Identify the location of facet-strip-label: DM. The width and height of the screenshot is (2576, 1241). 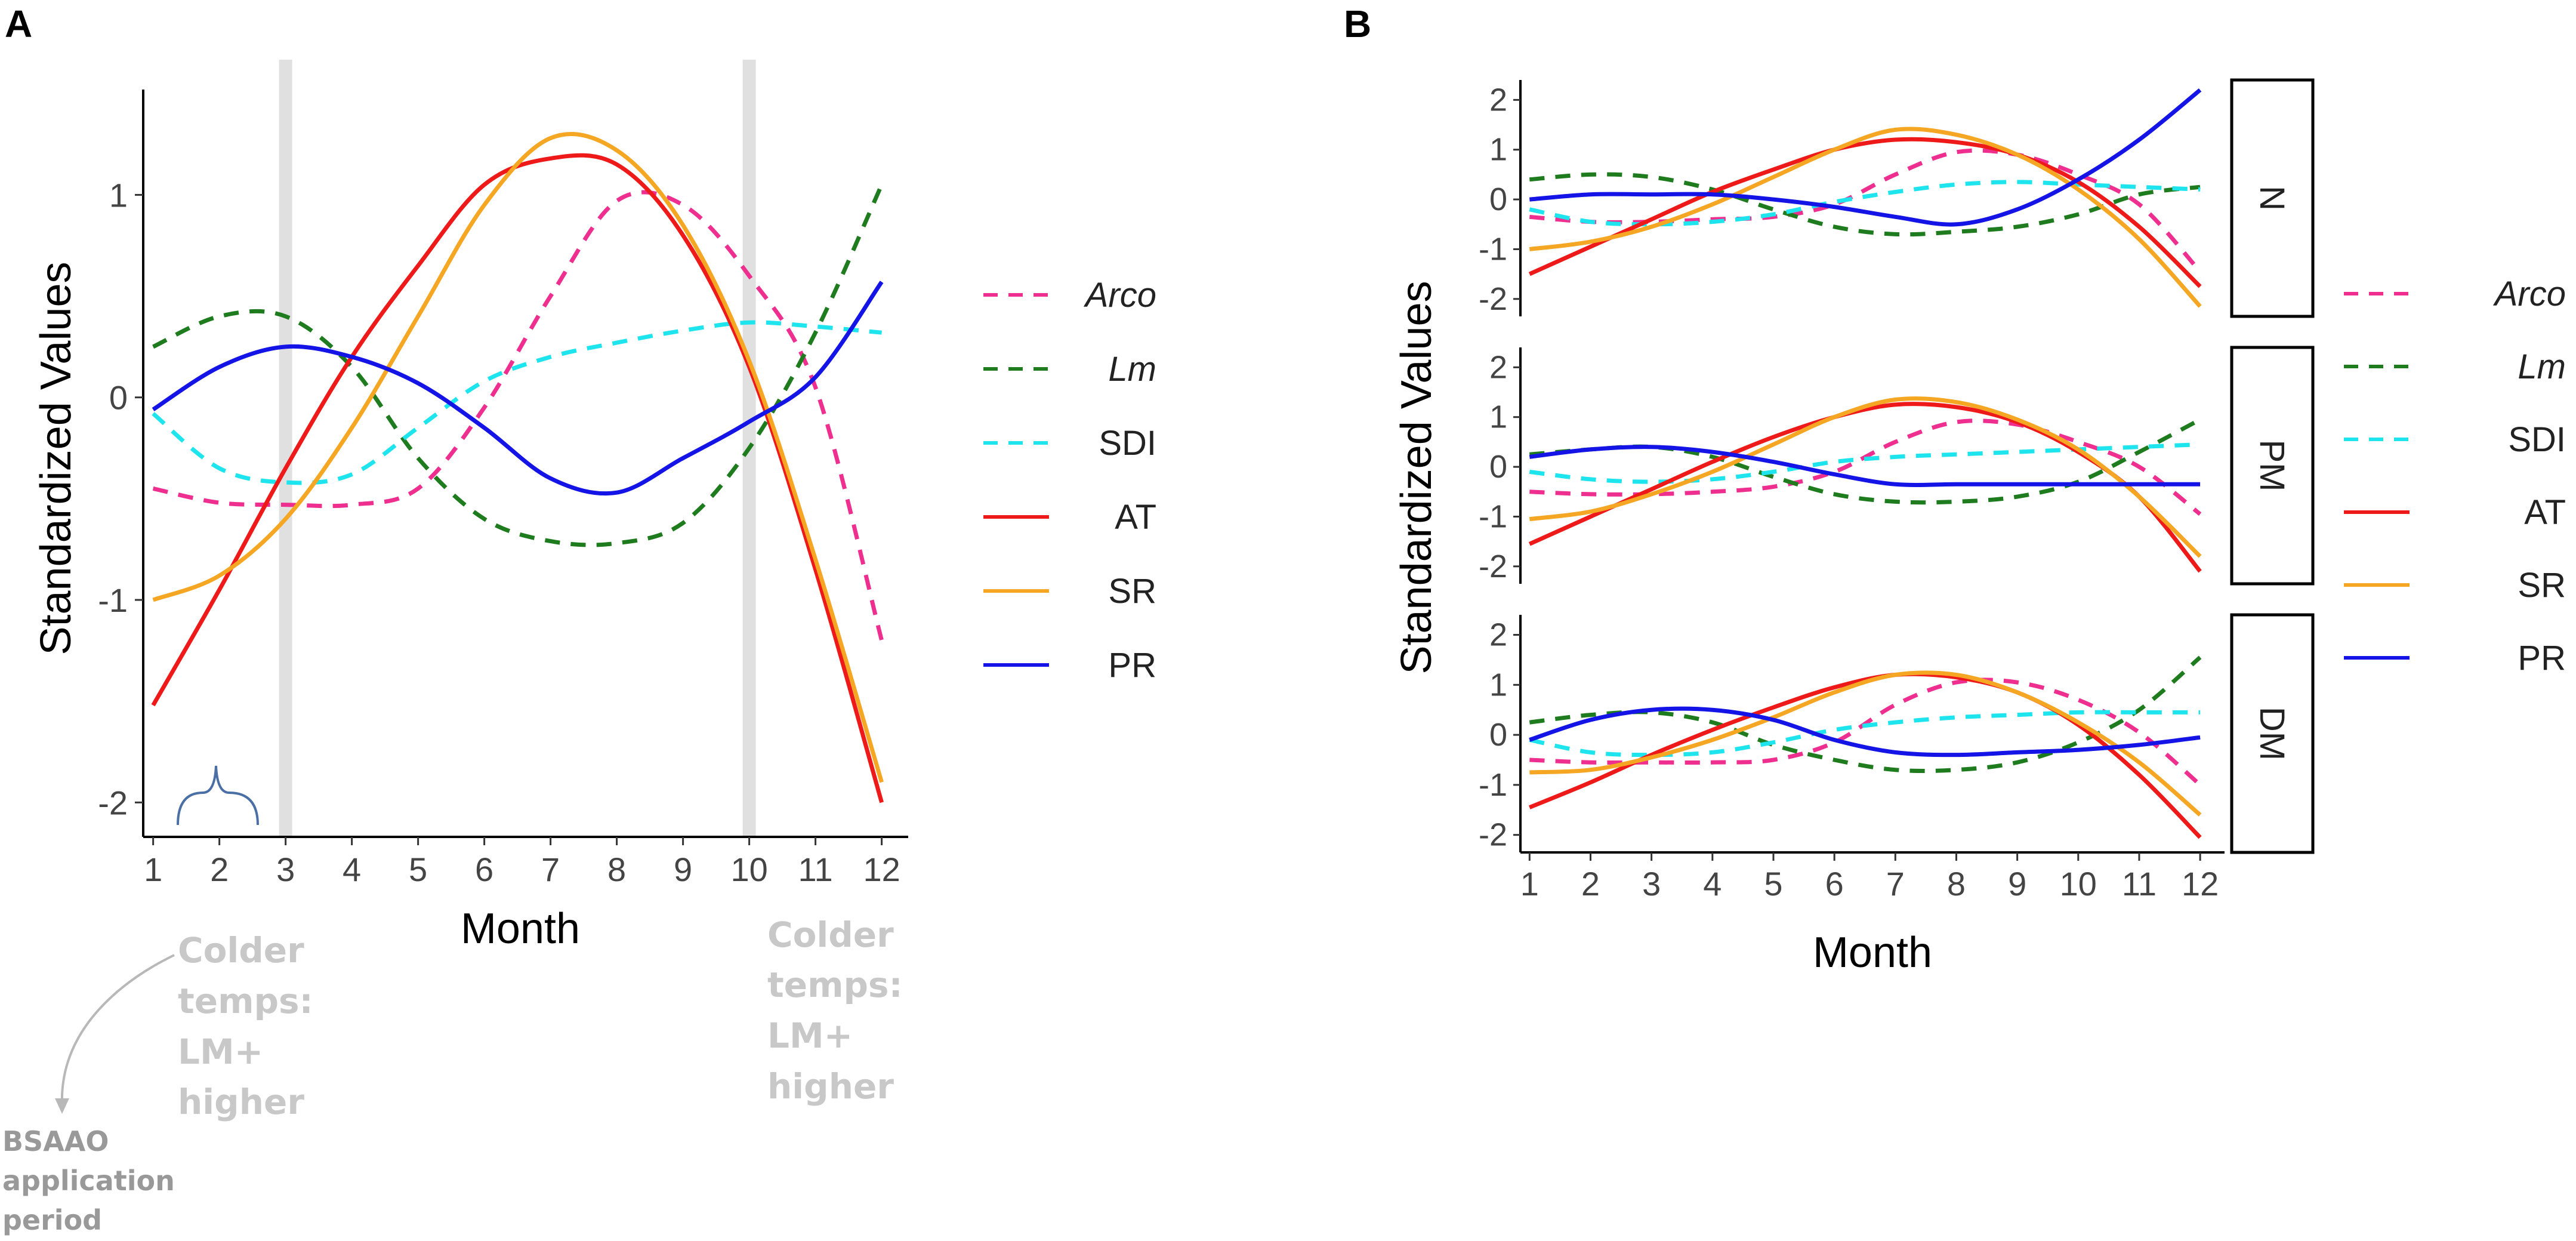
(2272, 734).